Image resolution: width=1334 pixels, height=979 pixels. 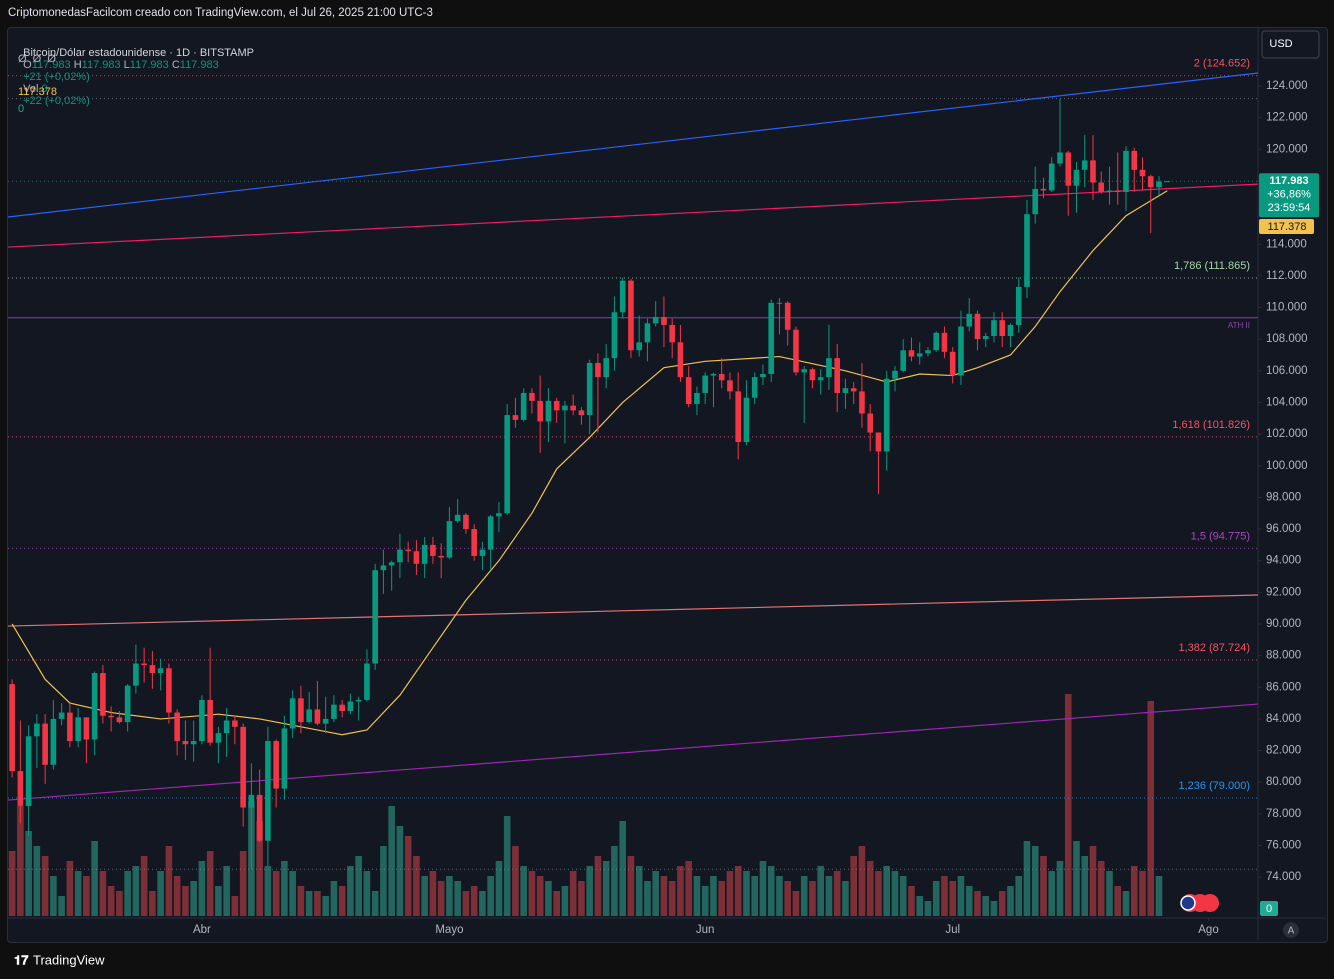 I want to click on currency-button, so click(x=1290, y=44).